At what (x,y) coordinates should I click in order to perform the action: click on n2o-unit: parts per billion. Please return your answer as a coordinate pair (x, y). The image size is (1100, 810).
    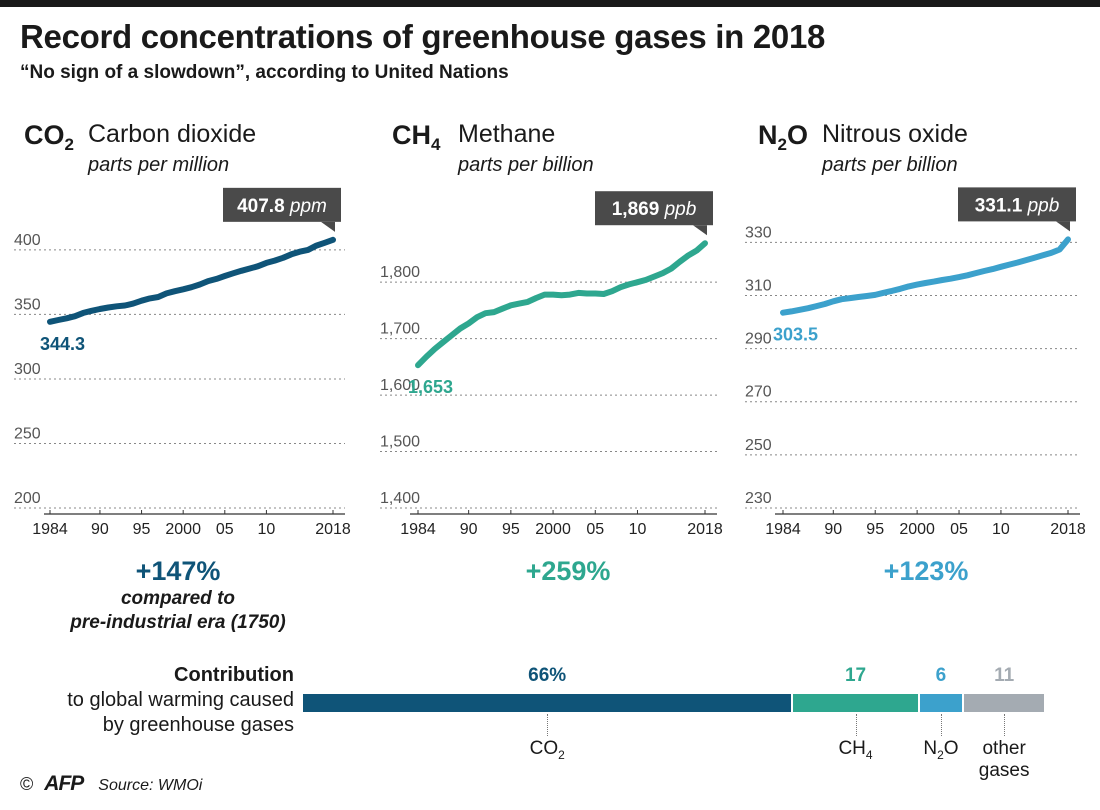
    Looking at the image, I should click on (890, 165).